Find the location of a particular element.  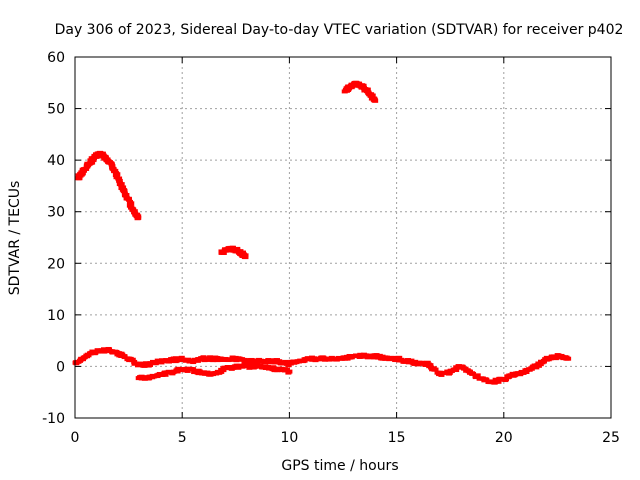

y-axis-label: SDTVAR / TECUs is located at coordinates (15, 238).